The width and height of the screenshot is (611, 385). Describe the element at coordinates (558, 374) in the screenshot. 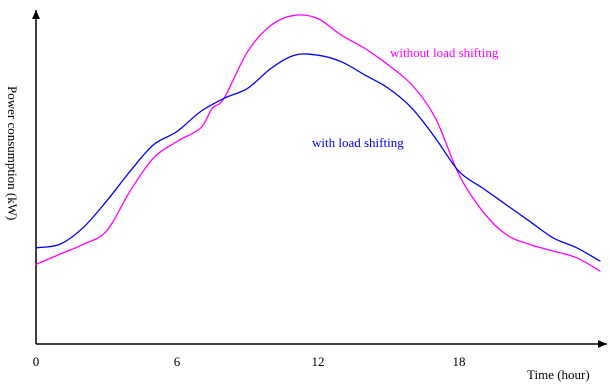

I see `x-axis-label: Time (hour)` at that location.